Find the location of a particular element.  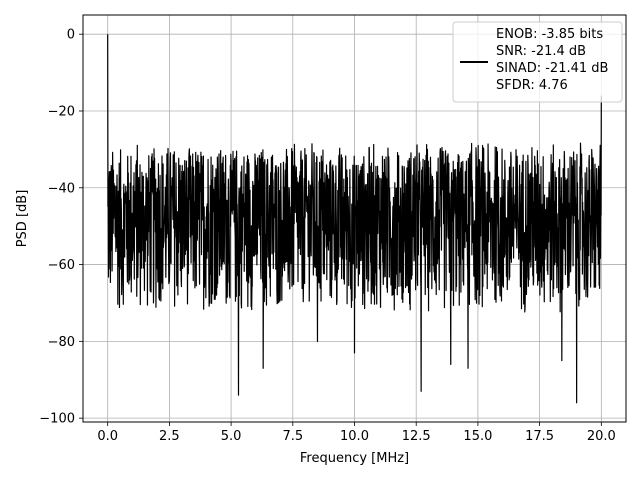

legend-entry-enob: ENOB: -3.85 bits is located at coordinates (549, 34).